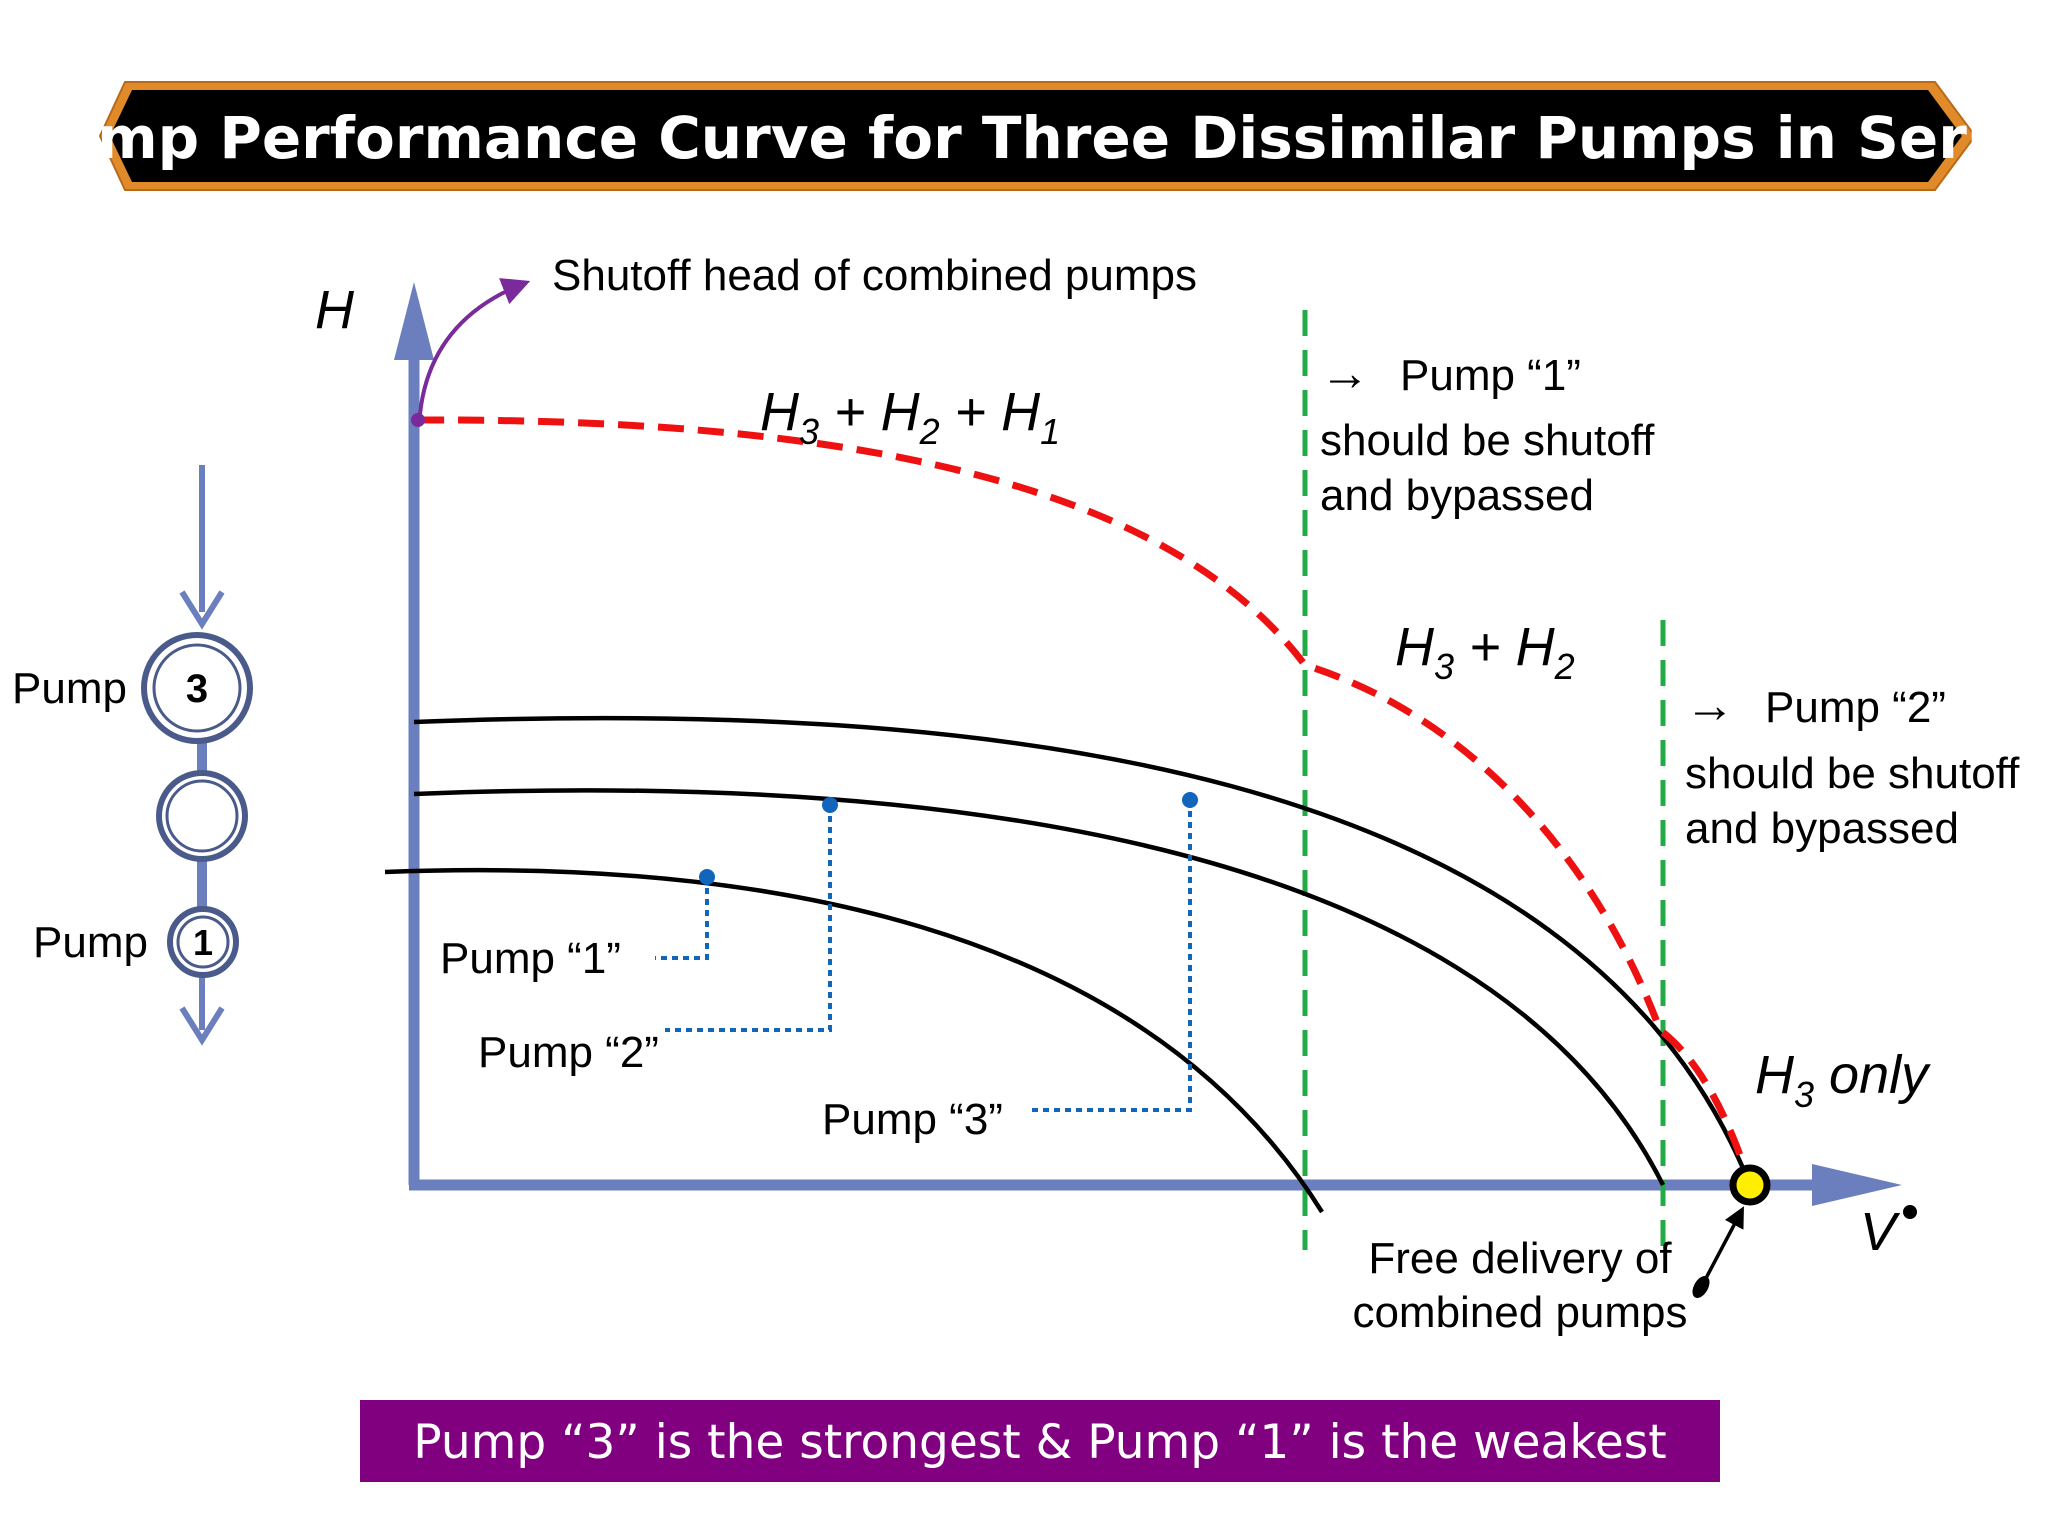 The width and height of the screenshot is (2048, 1536). Describe the element at coordinates (1880, 1232) in the screenshot. I see `x-axis-label: V` at that location.